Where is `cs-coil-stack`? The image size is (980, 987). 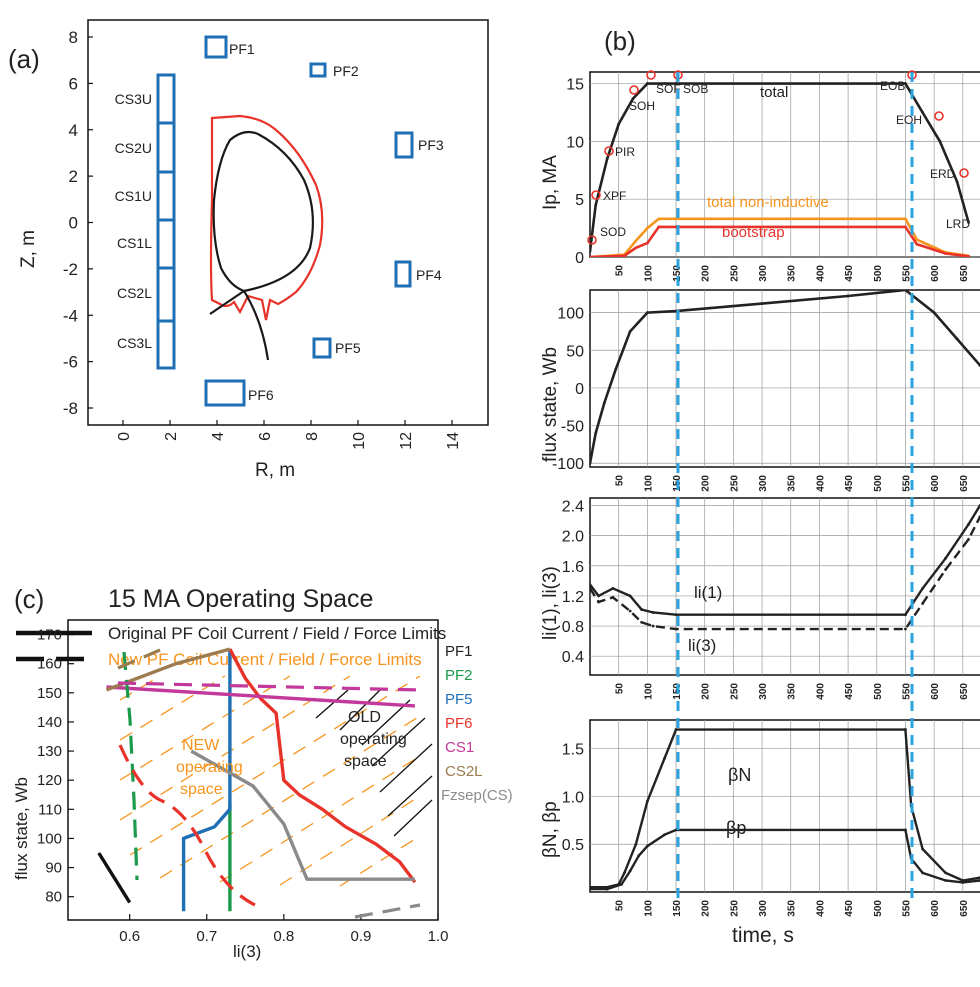 cs-coil-stack is located at coordinates (166, 221).